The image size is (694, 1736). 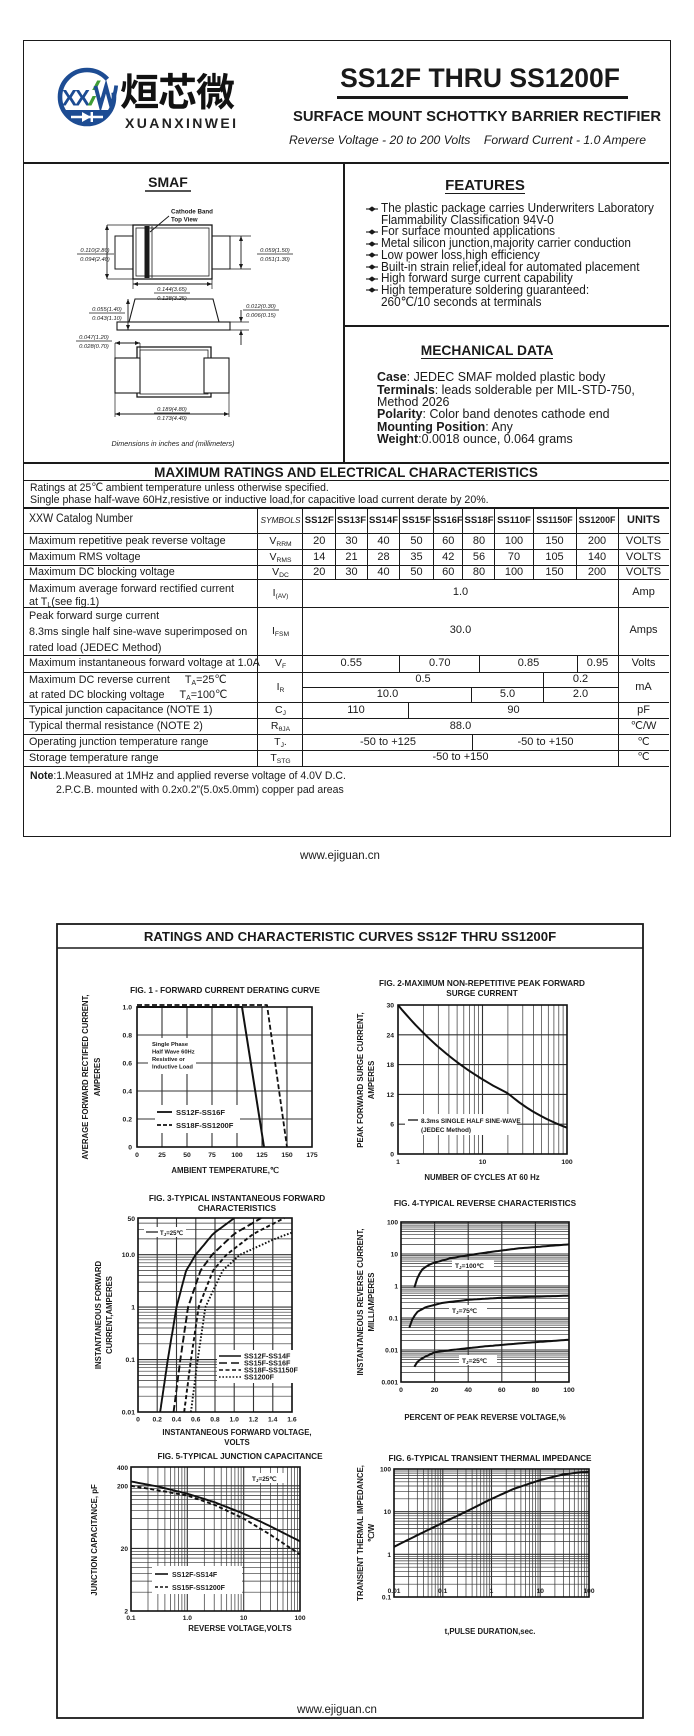 I want to click on svg-text: REVERSE VOLTAGE,VOLTS, so click(x=240, y=1628).